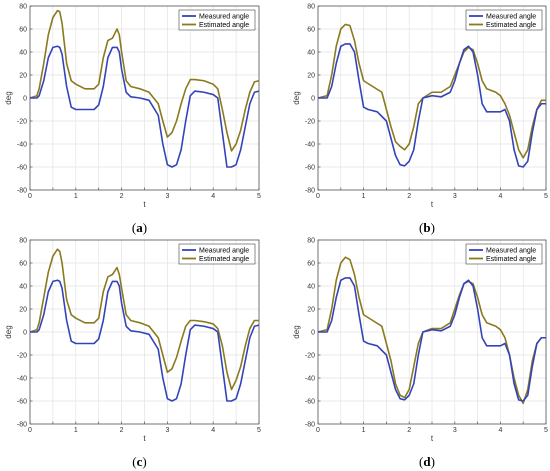  I want to click on panel-caption: (d), so click(427, 461).